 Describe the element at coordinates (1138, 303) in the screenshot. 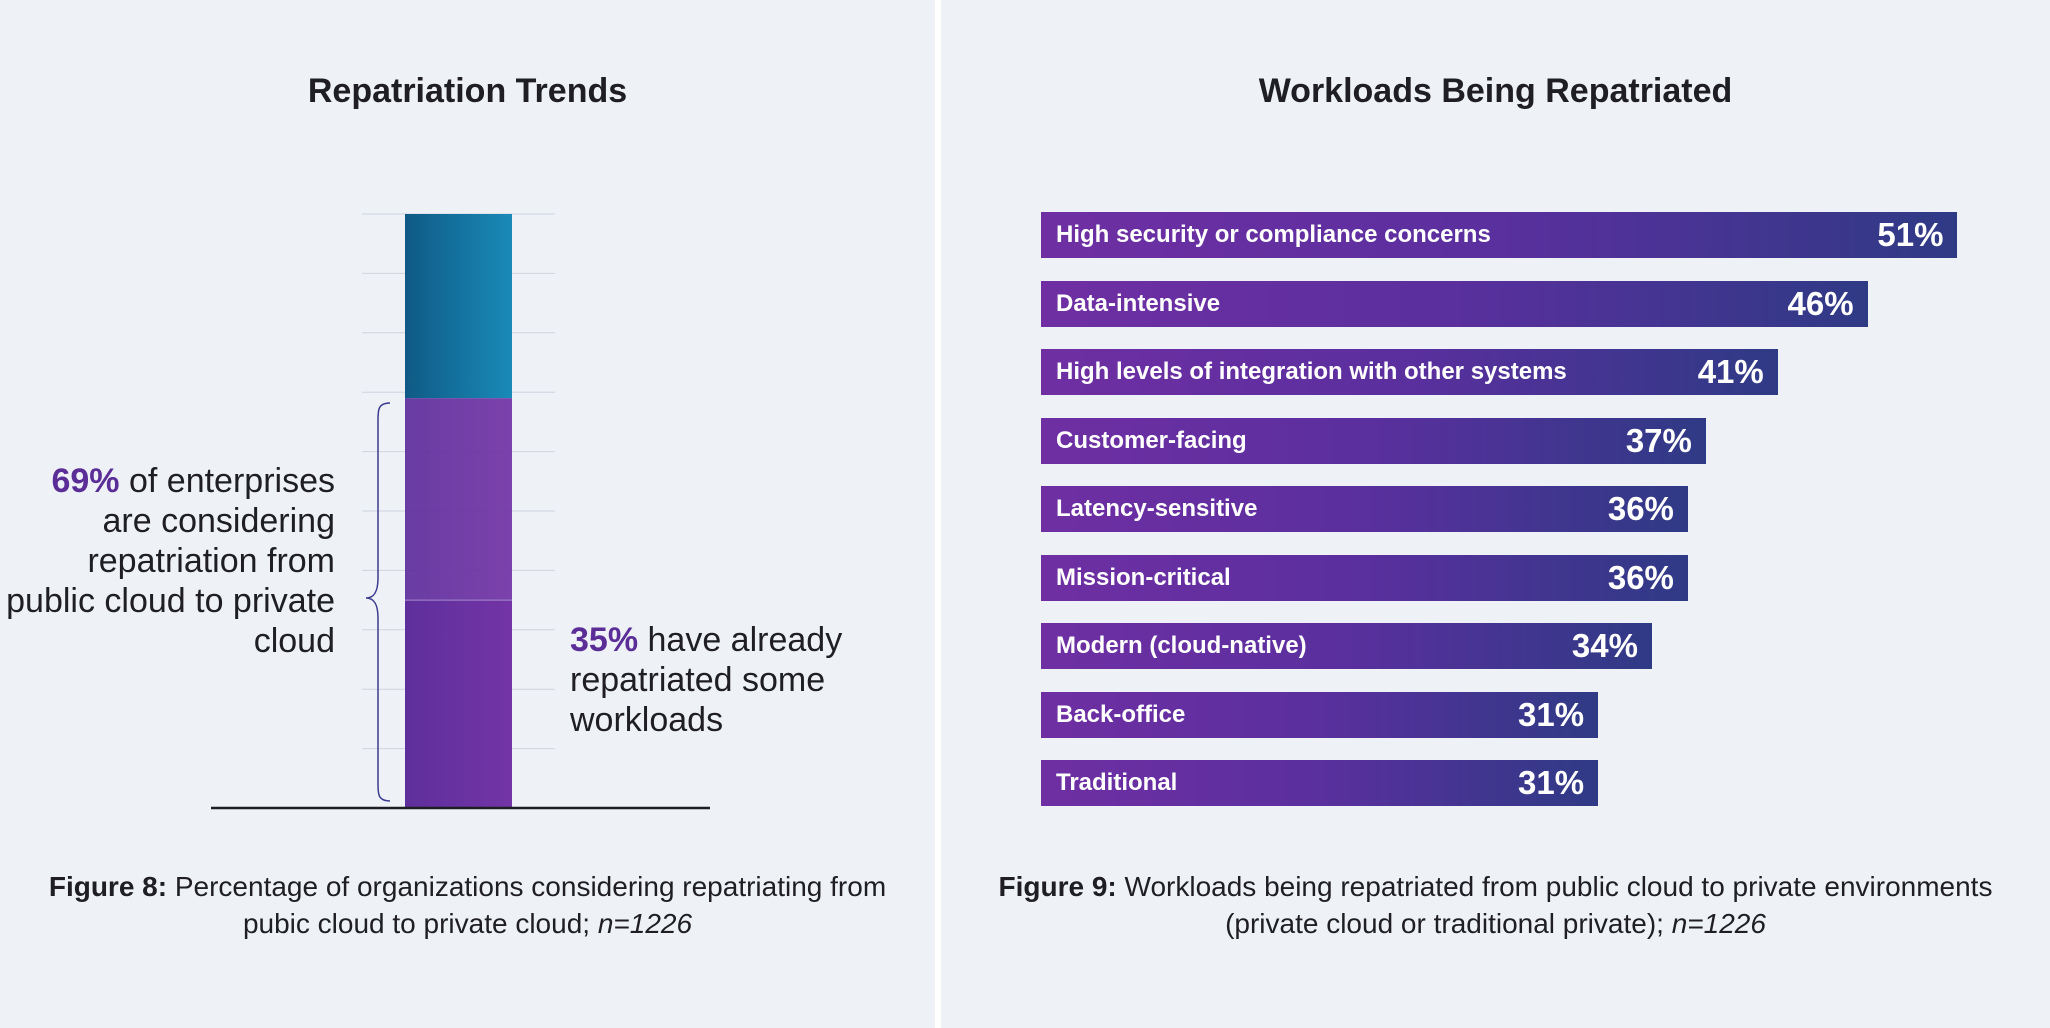

I see `bar-label: Data-intensive` at that location.